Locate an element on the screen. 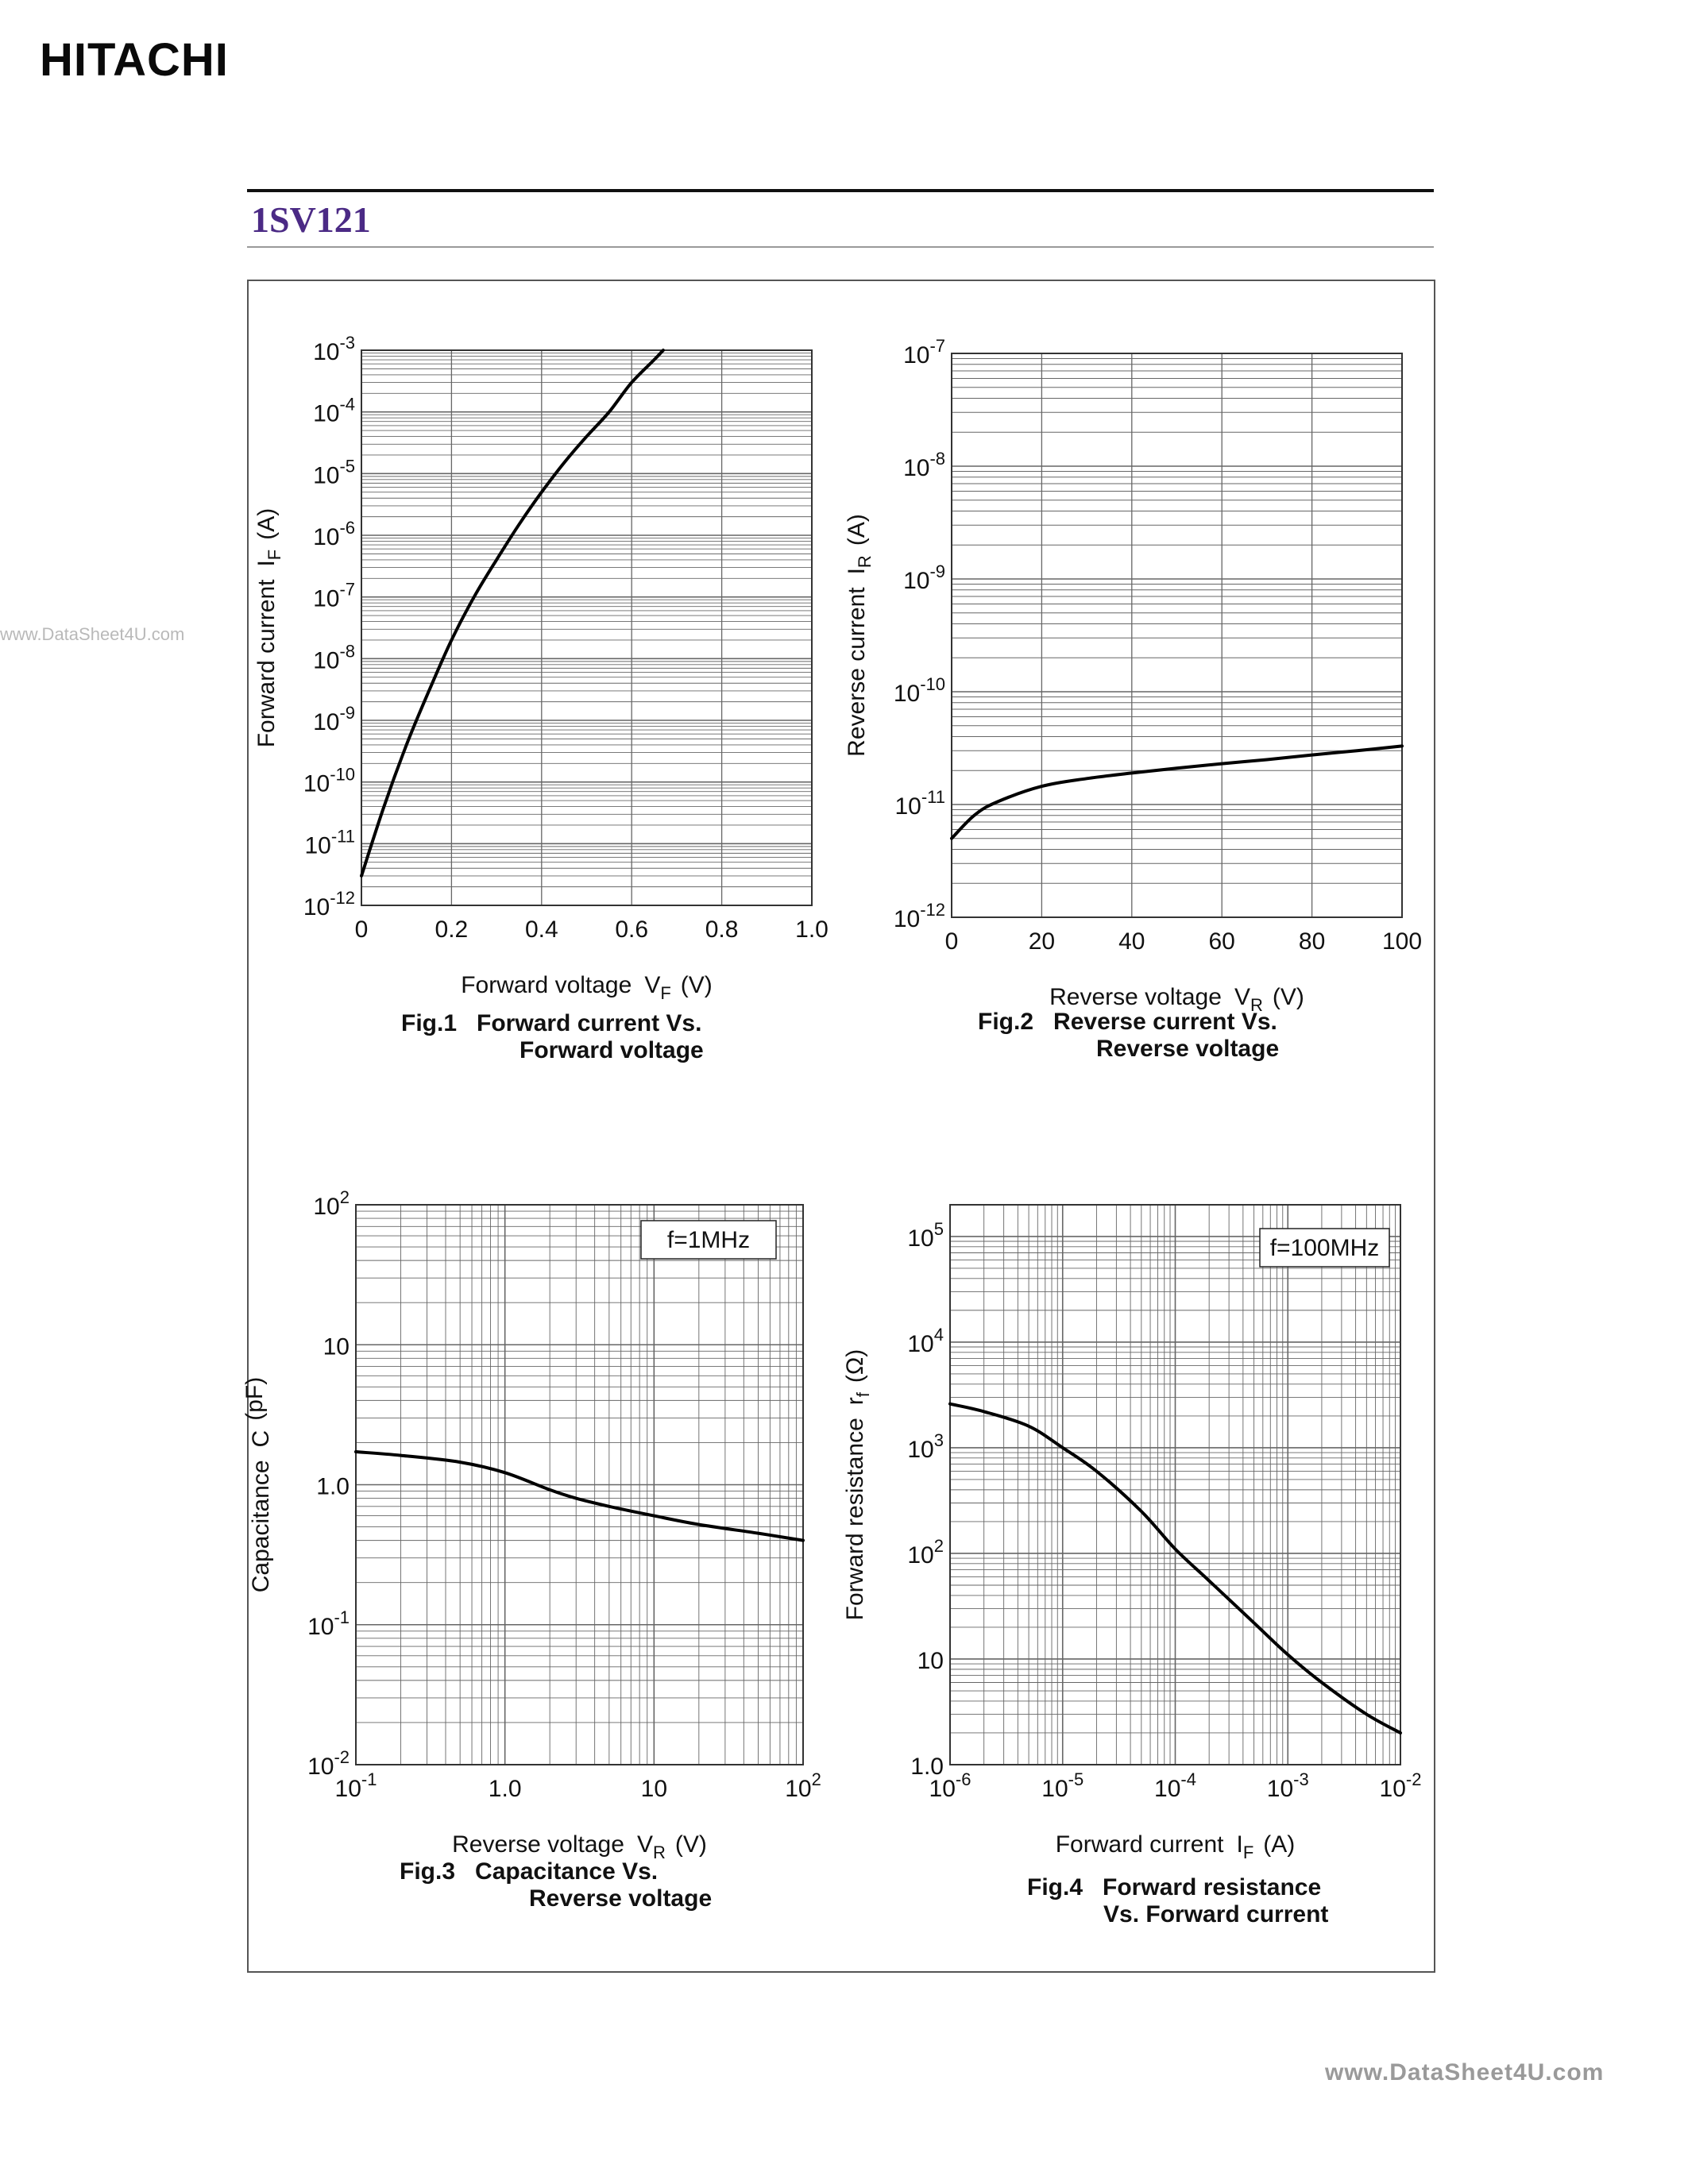 Image resolution: width=1688 pixels, height=2184 pixels. fig1-xtick-label: 1.0 is located at coordinates (812, 930).